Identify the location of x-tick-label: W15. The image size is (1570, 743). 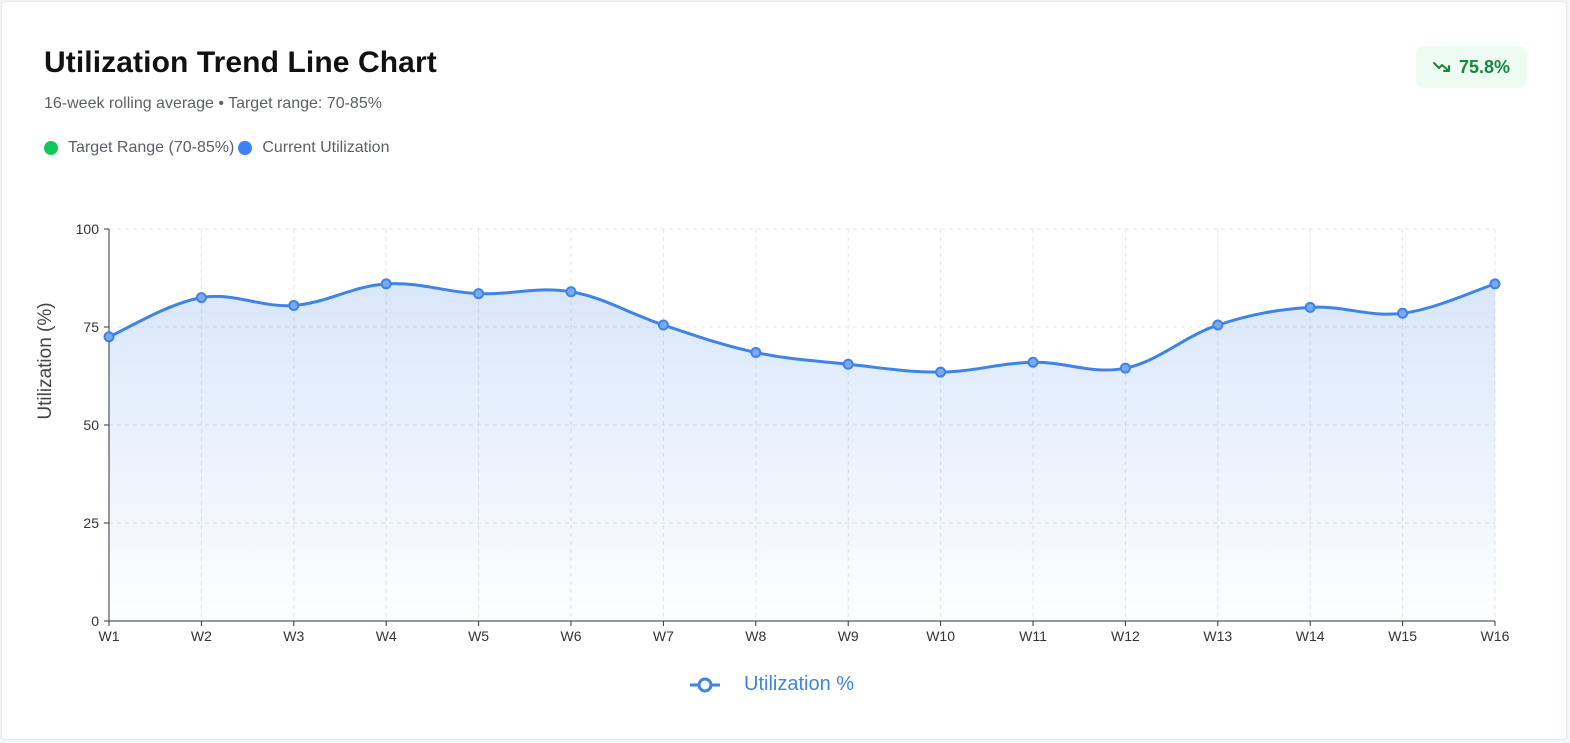
(1402, 636).